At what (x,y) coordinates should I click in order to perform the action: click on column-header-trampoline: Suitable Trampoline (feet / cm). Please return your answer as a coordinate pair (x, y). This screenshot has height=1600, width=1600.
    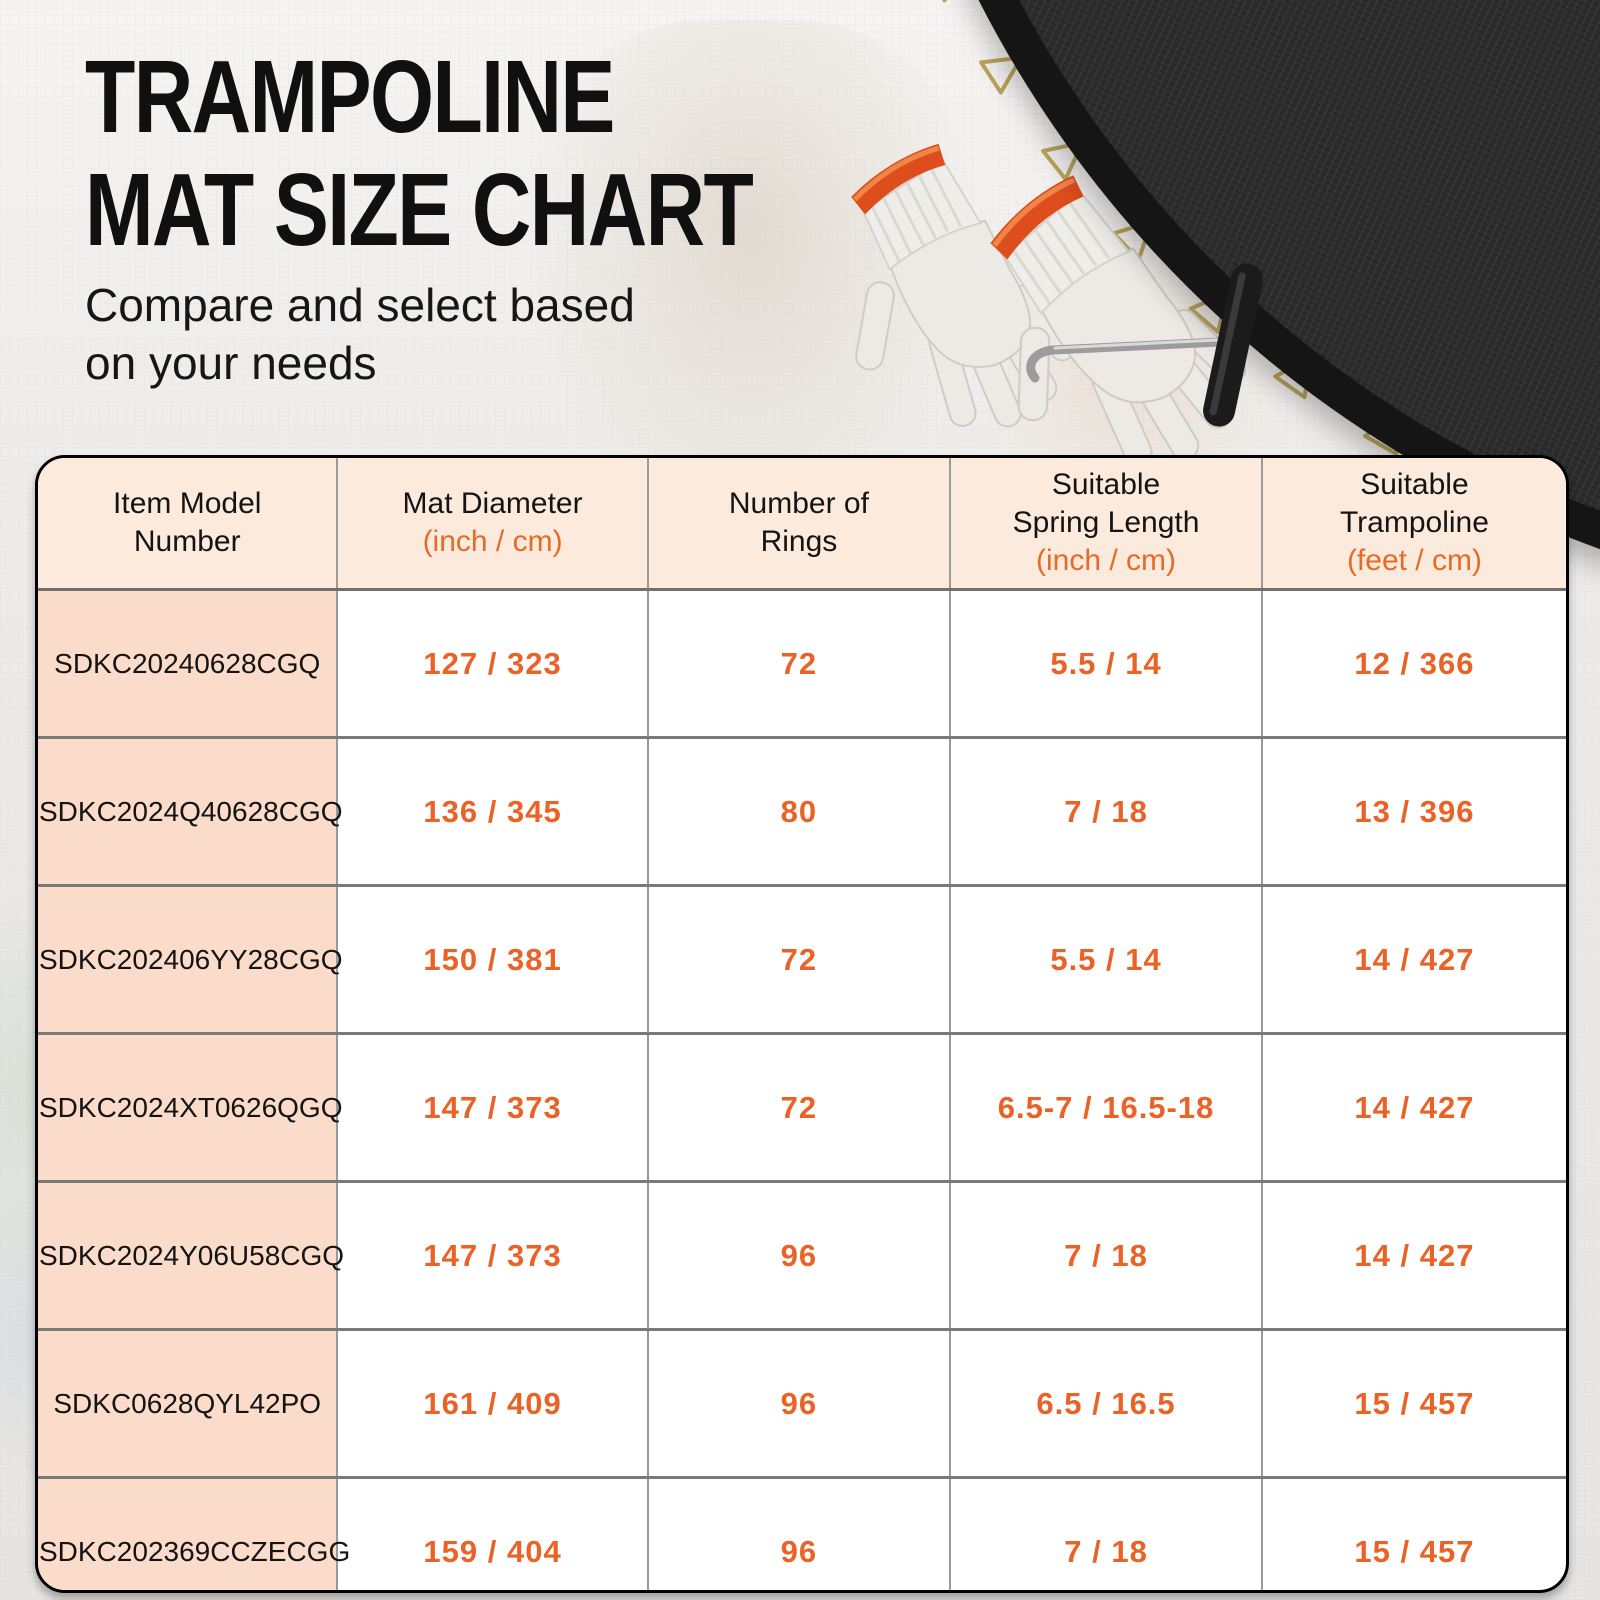
    Looking at the image, I should click on (1413, 524).